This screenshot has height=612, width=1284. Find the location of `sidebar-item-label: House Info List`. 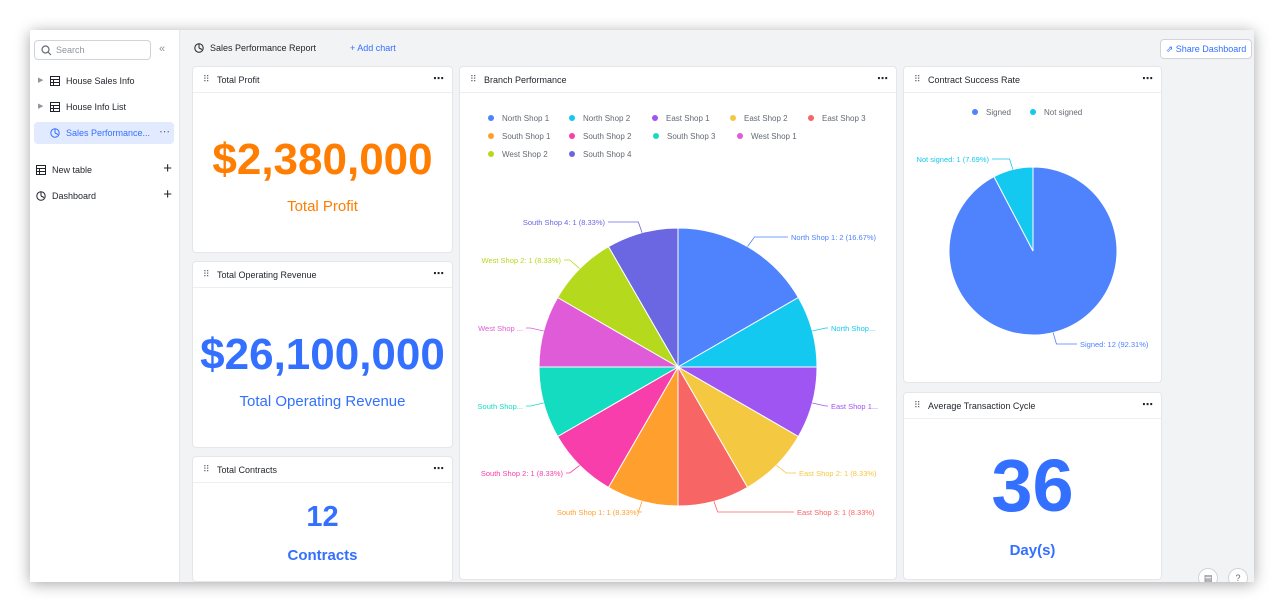

sidebar-item-label: House Info List is located at coordinates (96, 107).